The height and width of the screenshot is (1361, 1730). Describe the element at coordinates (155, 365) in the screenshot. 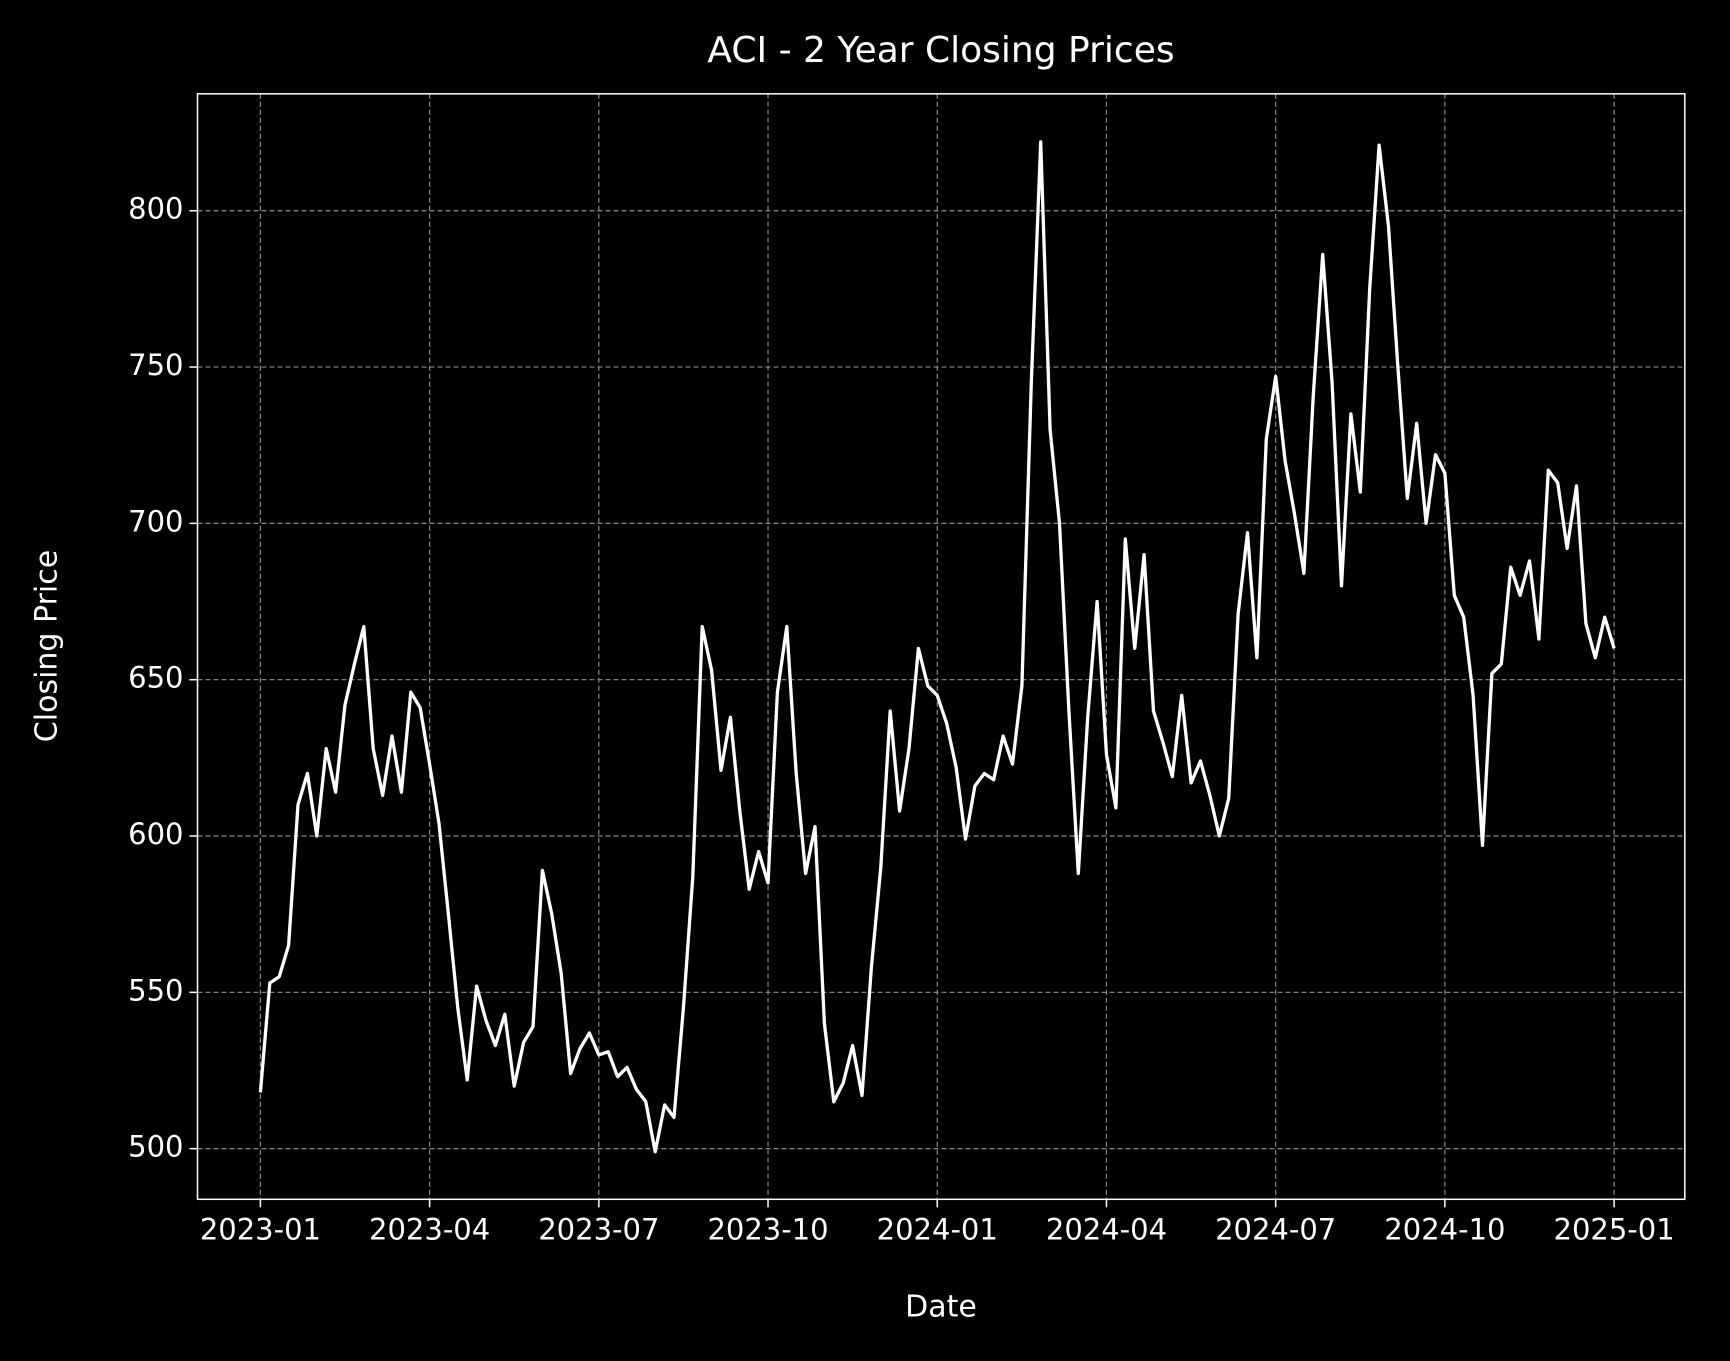

I see `y-tick-label: 750` at that location.